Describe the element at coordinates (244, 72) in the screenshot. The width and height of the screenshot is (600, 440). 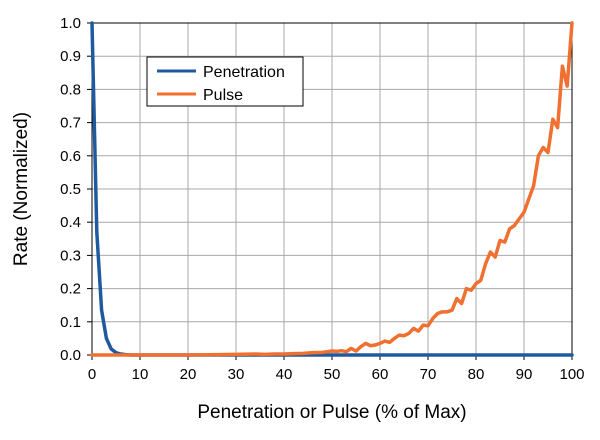
I see `legend-label-penetration: Penetration` at that location.